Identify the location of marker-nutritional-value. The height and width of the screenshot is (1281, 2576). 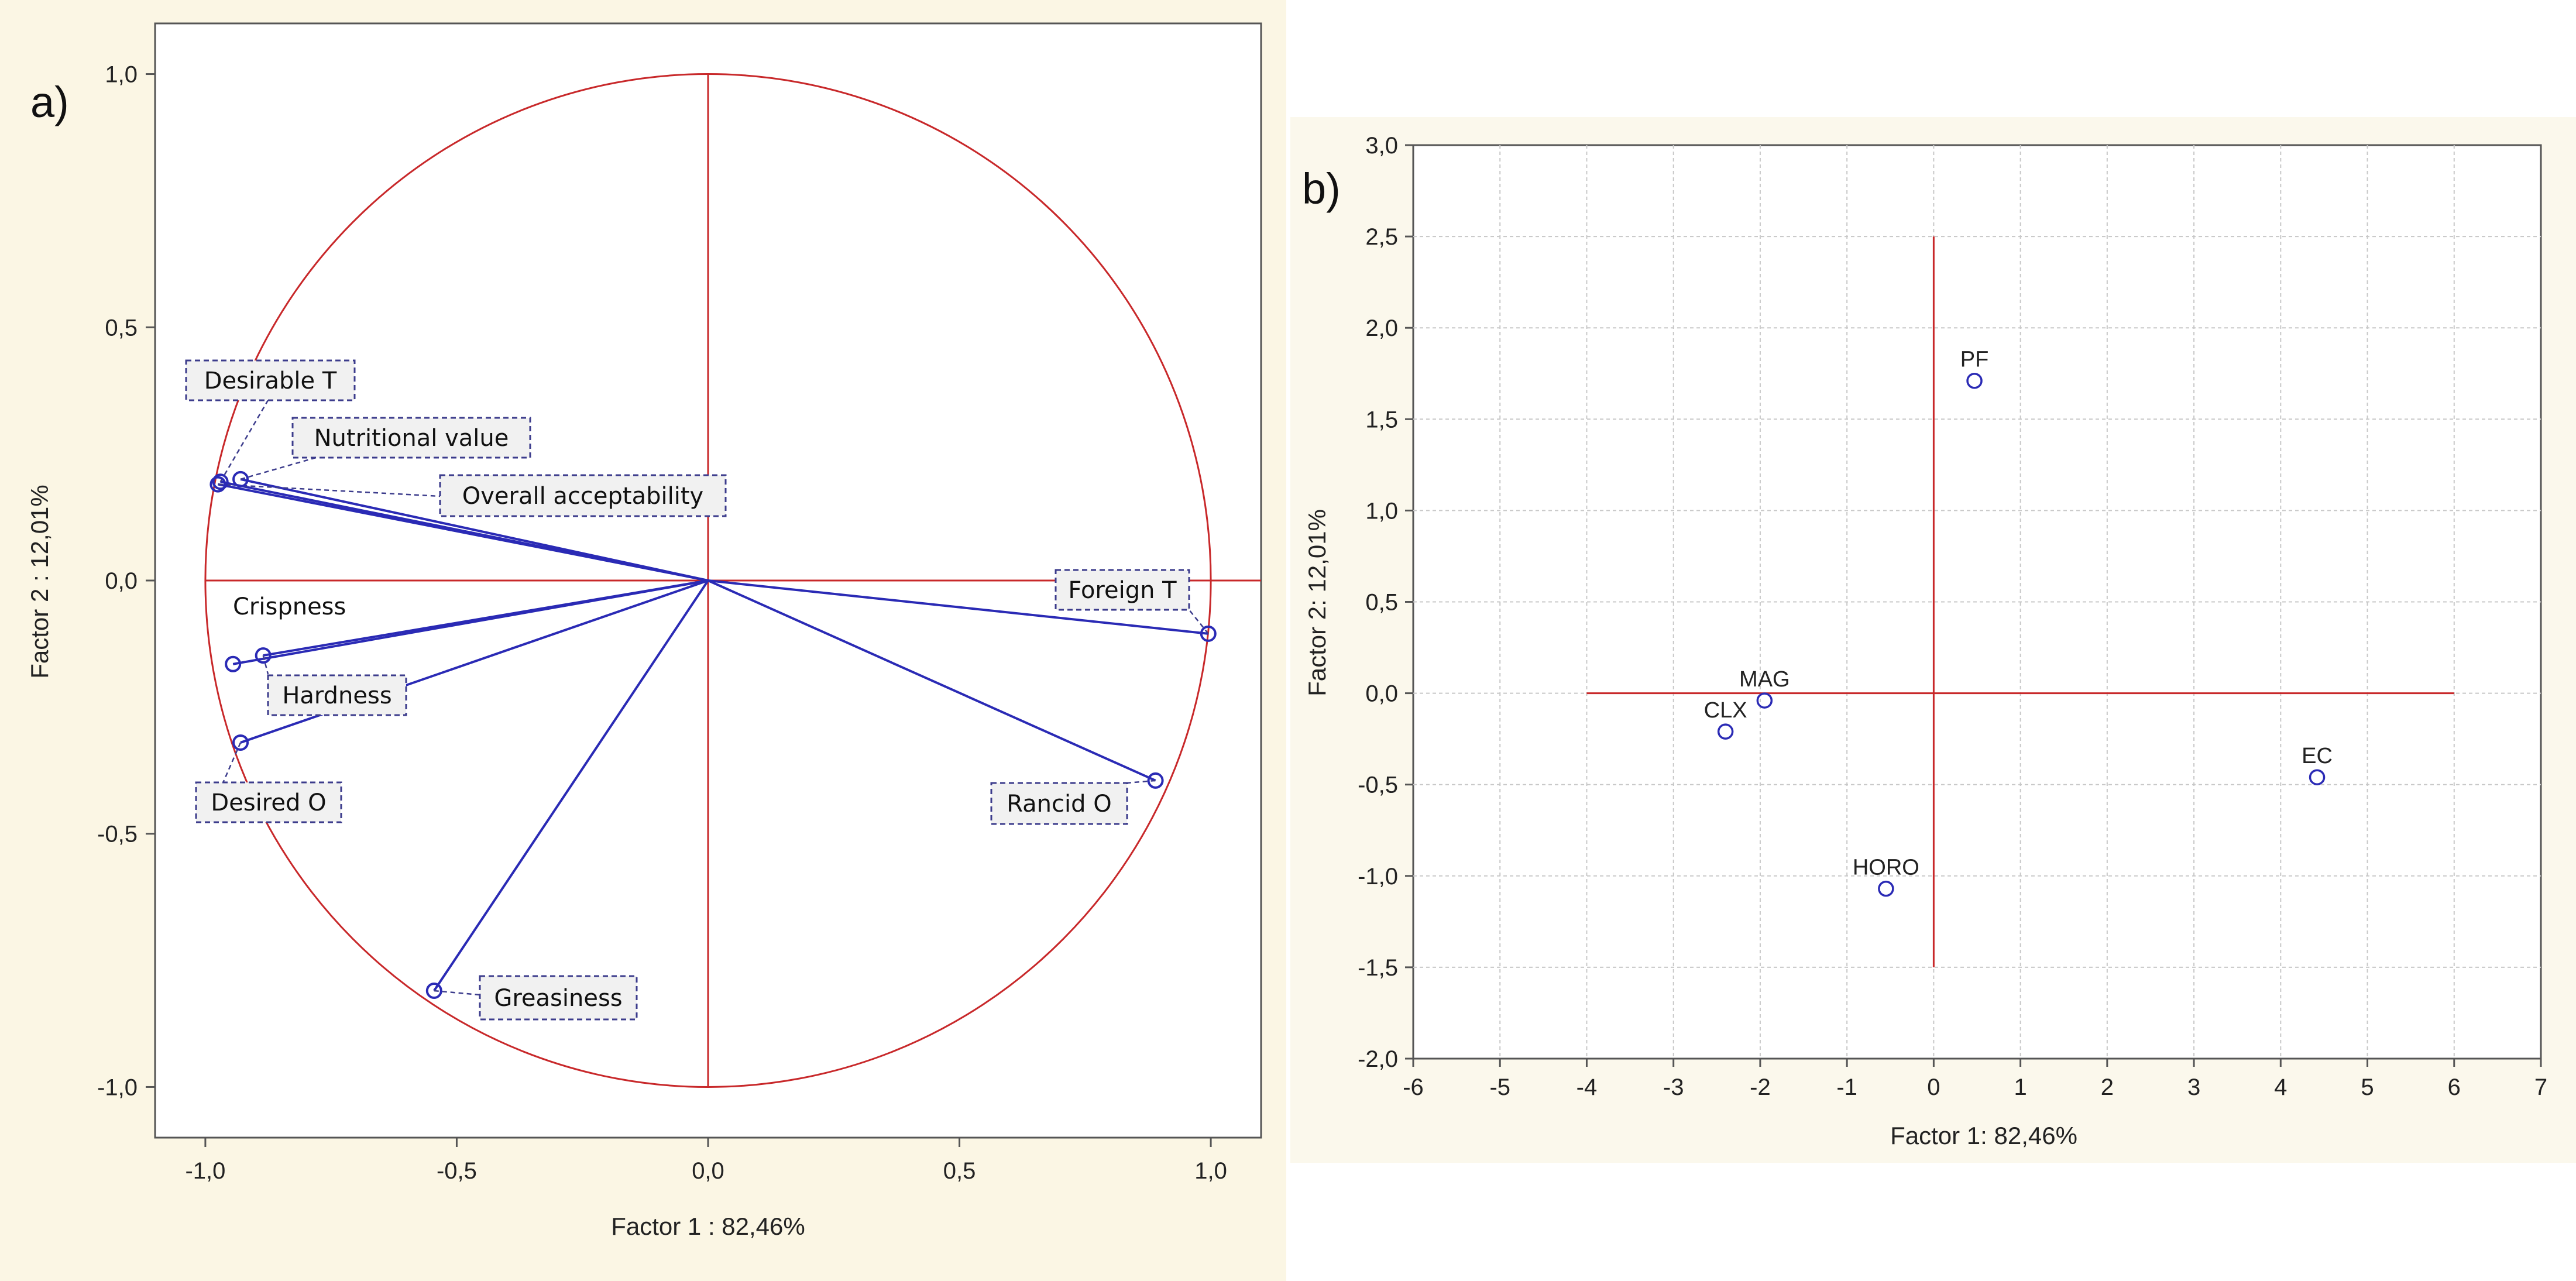
(240, 478).